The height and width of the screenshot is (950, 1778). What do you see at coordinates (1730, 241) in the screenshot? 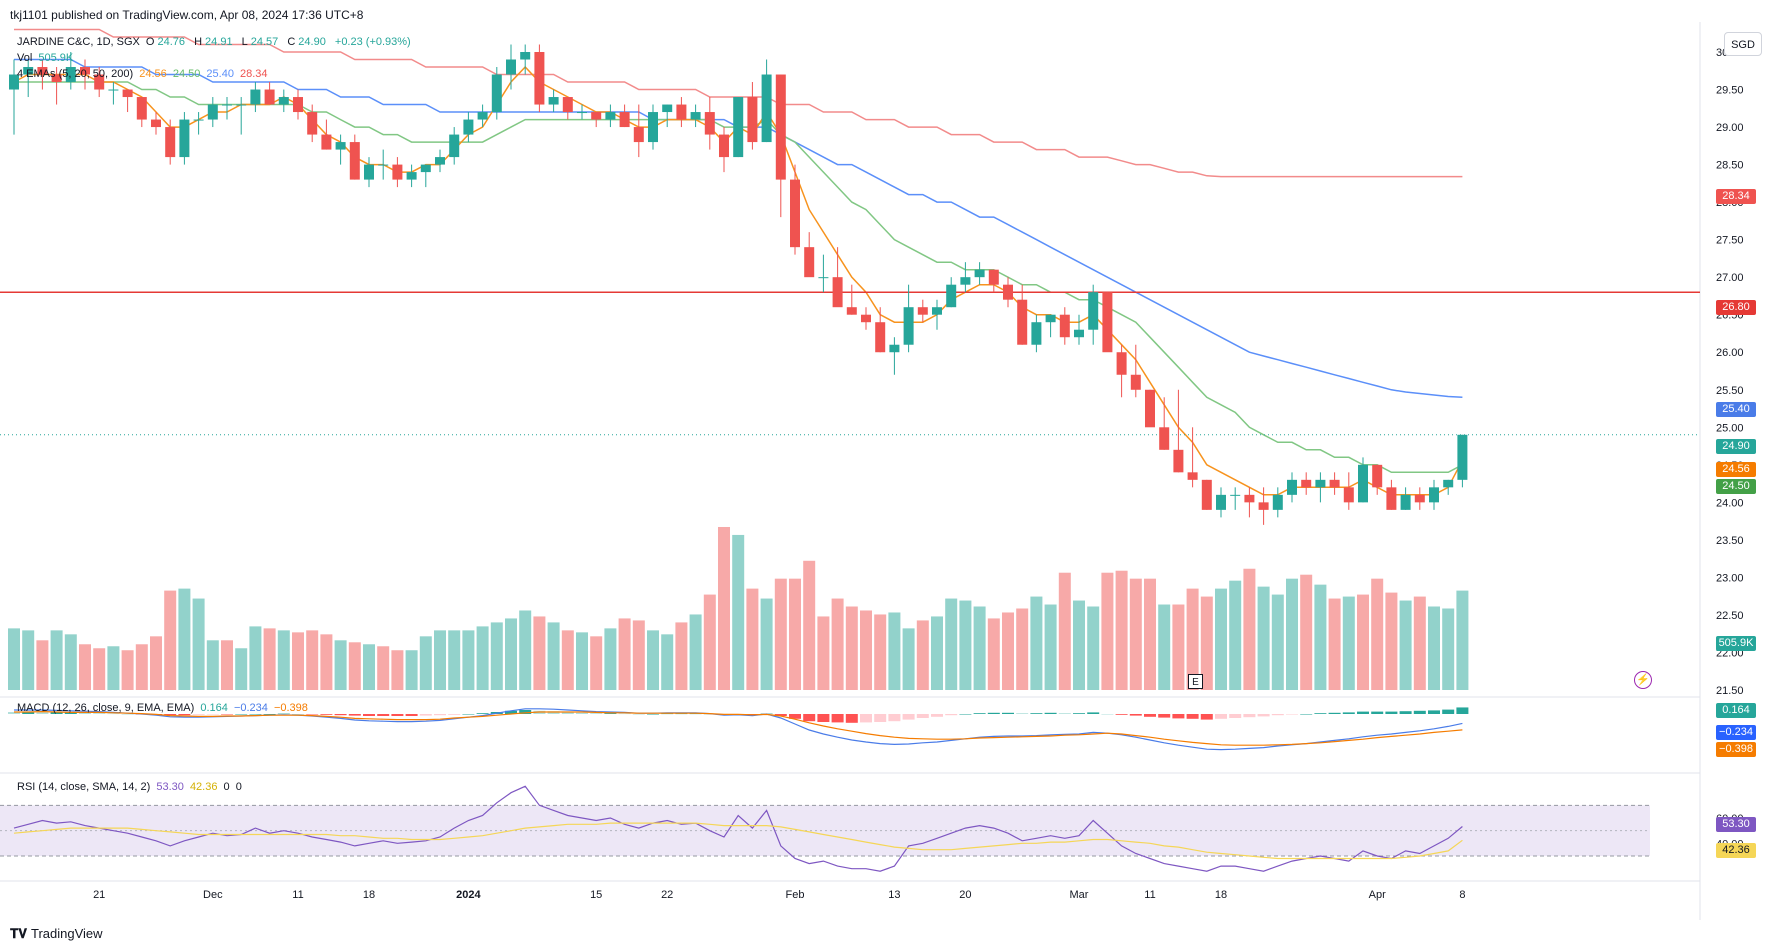
I see `price-axis-label: 27.50` at bounding box center [1730, 241].